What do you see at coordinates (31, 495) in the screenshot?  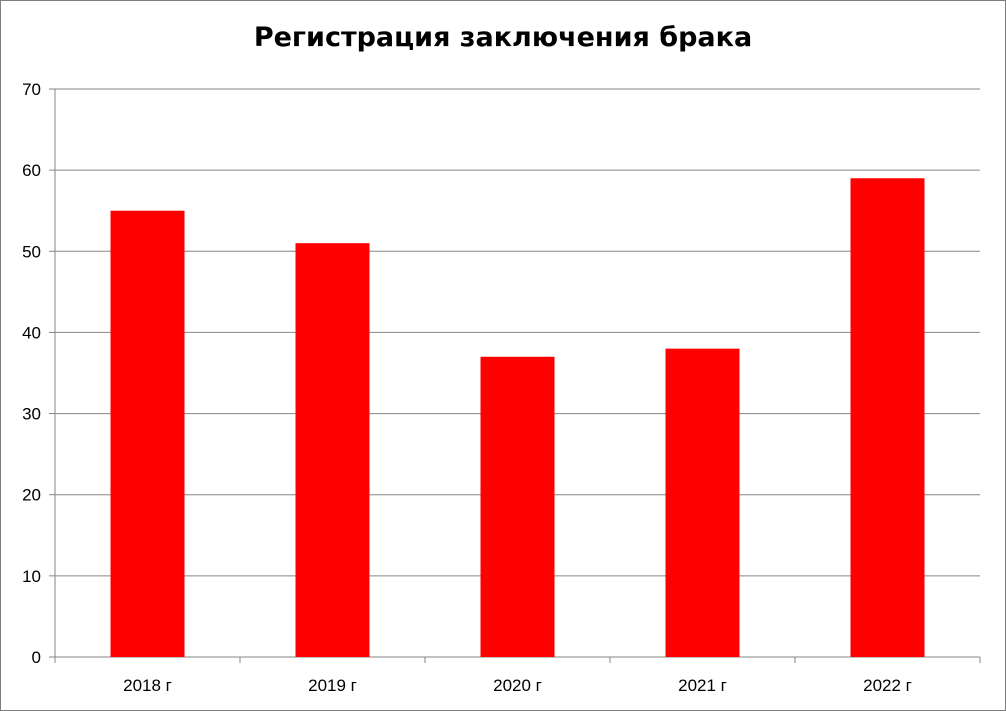 I see `y-tick-label: 20` at bounding box center [31, 495].